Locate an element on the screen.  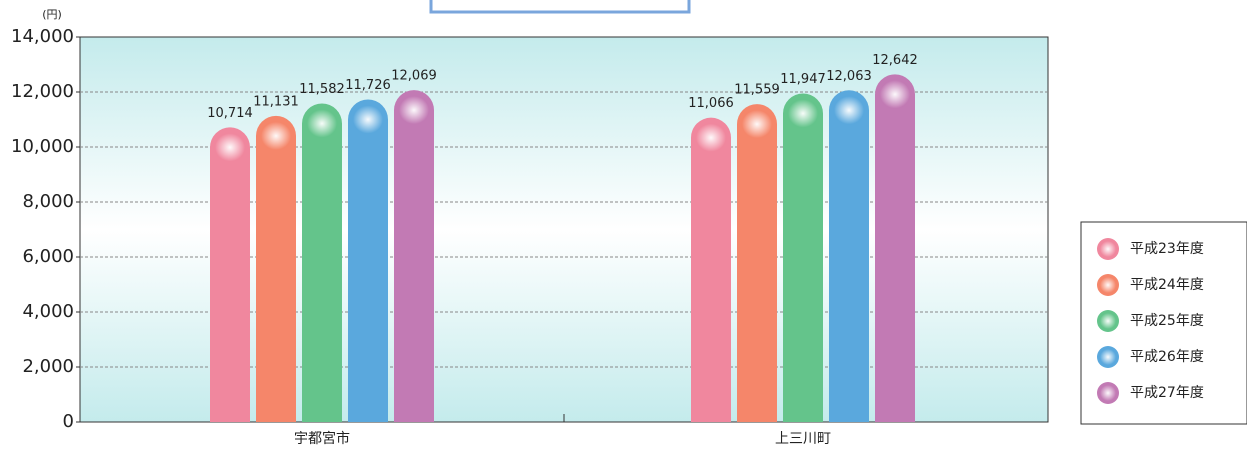
y-axis-label: (円) is located at coordinates (52, 14).